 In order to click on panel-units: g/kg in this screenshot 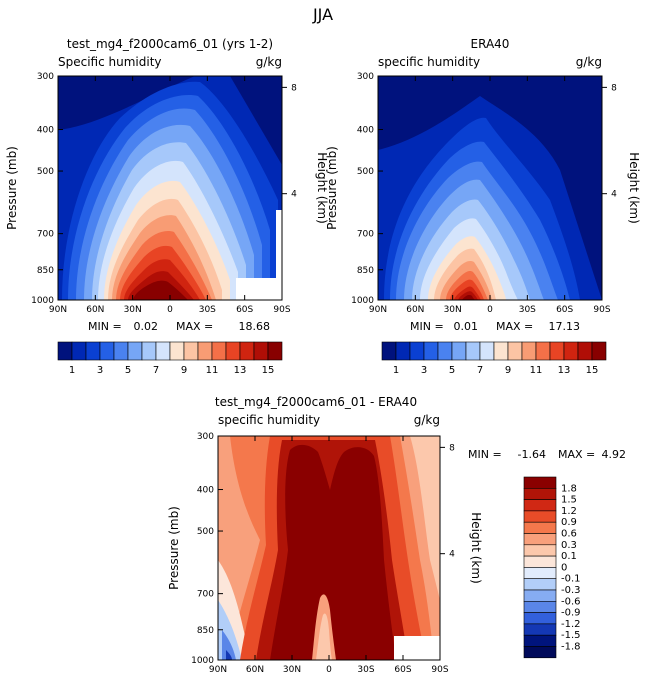, I will do `click(269, 62)`.